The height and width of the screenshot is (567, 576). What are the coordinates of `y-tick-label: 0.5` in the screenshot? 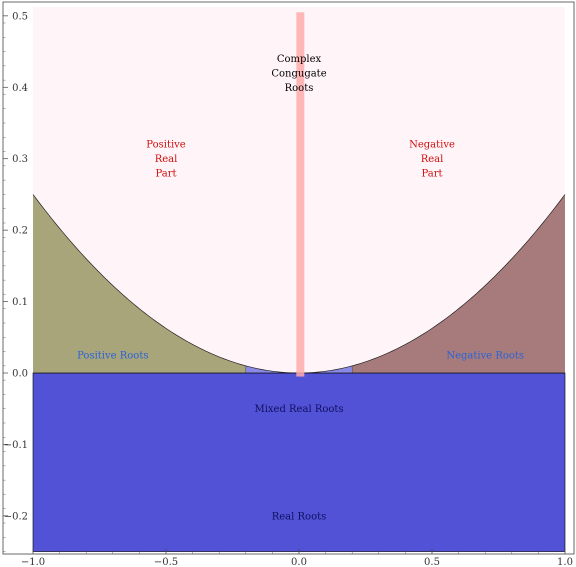 It's located at (20, 16).